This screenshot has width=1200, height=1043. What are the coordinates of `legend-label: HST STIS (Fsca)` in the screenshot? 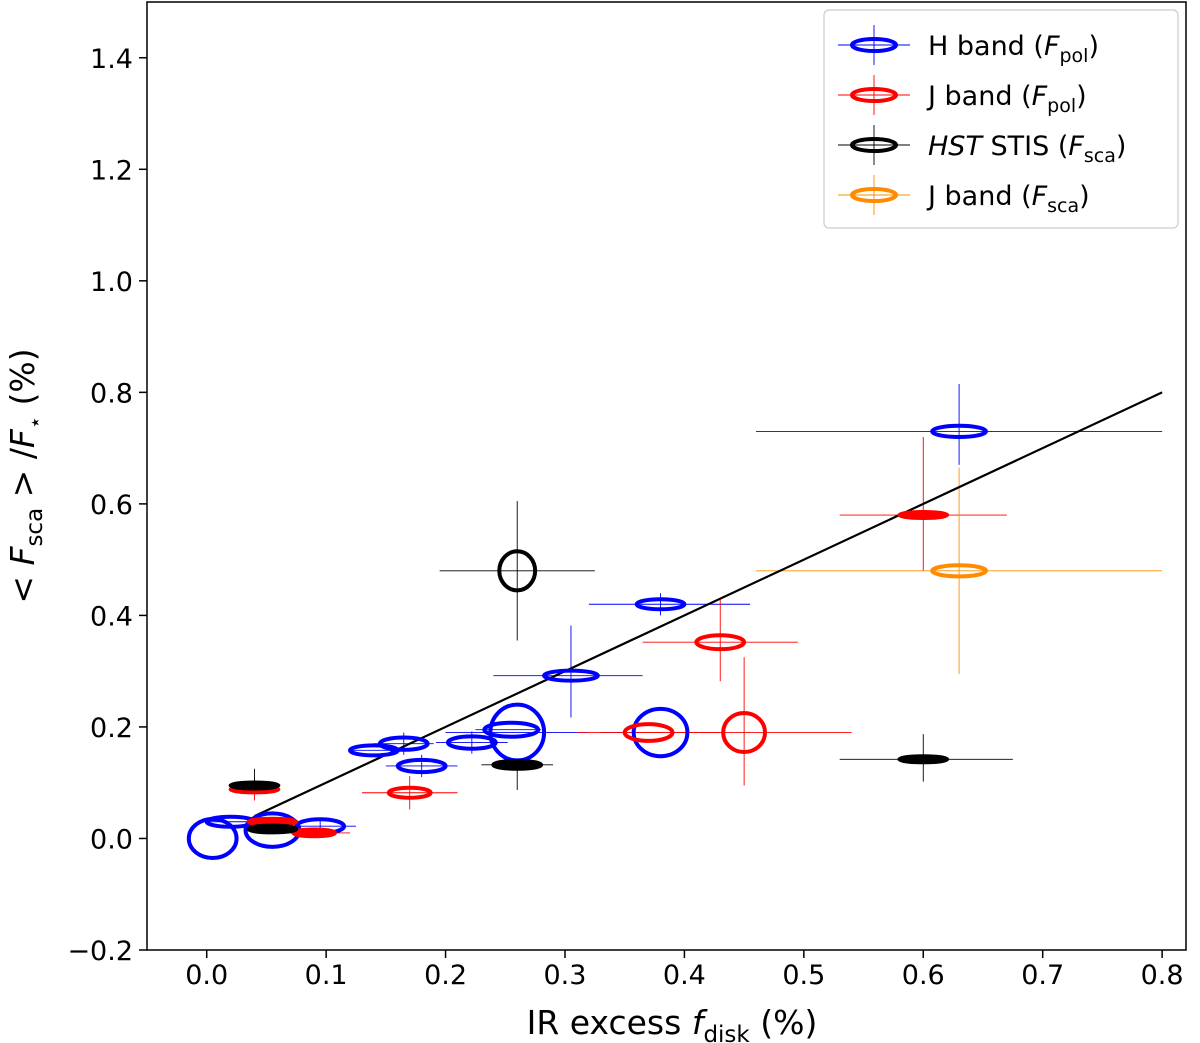 It's located at (1027, 149).